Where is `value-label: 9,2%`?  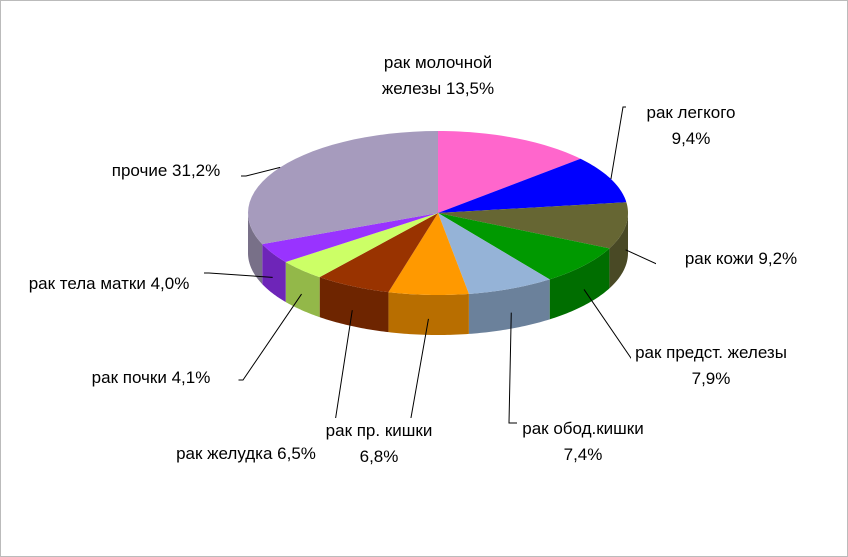
value-label: 9,2% is located at coordinates (778, 258).